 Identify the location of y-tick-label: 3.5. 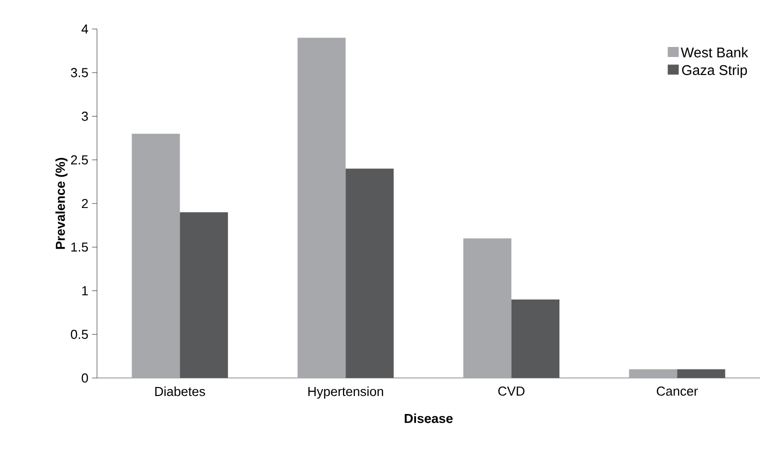
(79, 73).